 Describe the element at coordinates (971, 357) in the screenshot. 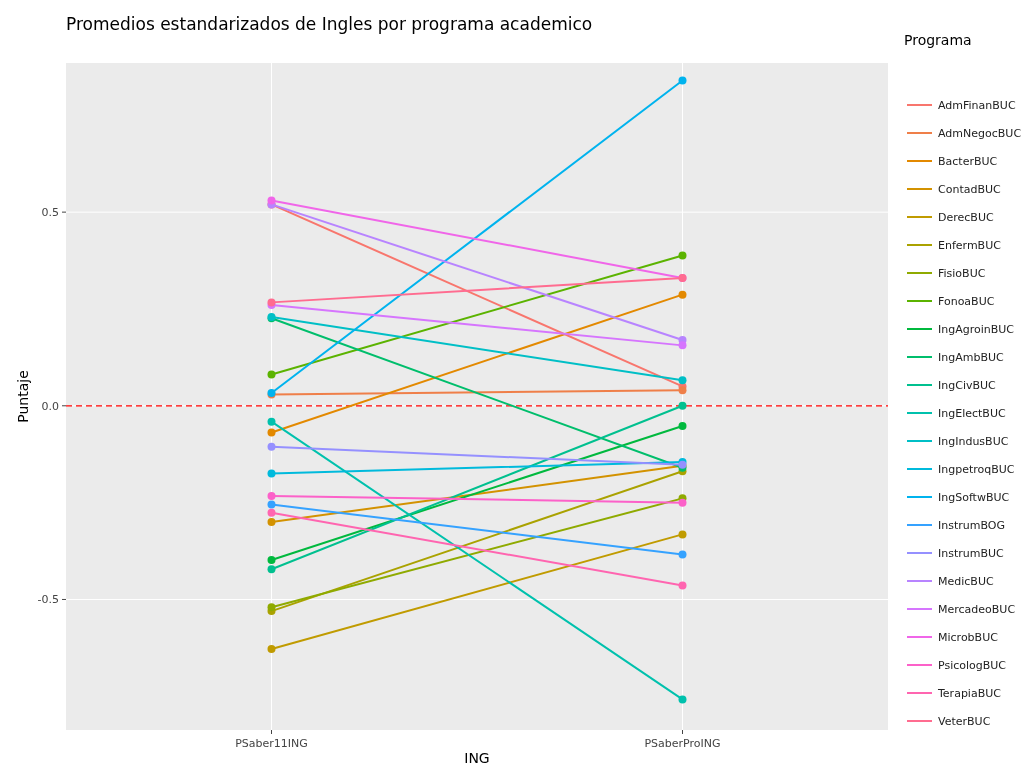

I see `legend-label: IngAmbBUC` at that location.